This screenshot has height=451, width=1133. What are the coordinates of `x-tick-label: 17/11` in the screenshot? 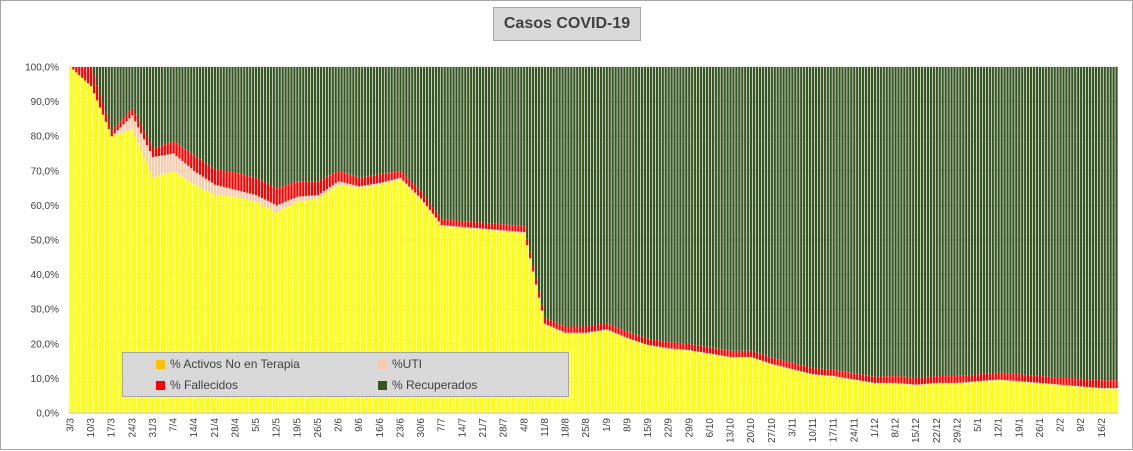 It's located at (834, 430).